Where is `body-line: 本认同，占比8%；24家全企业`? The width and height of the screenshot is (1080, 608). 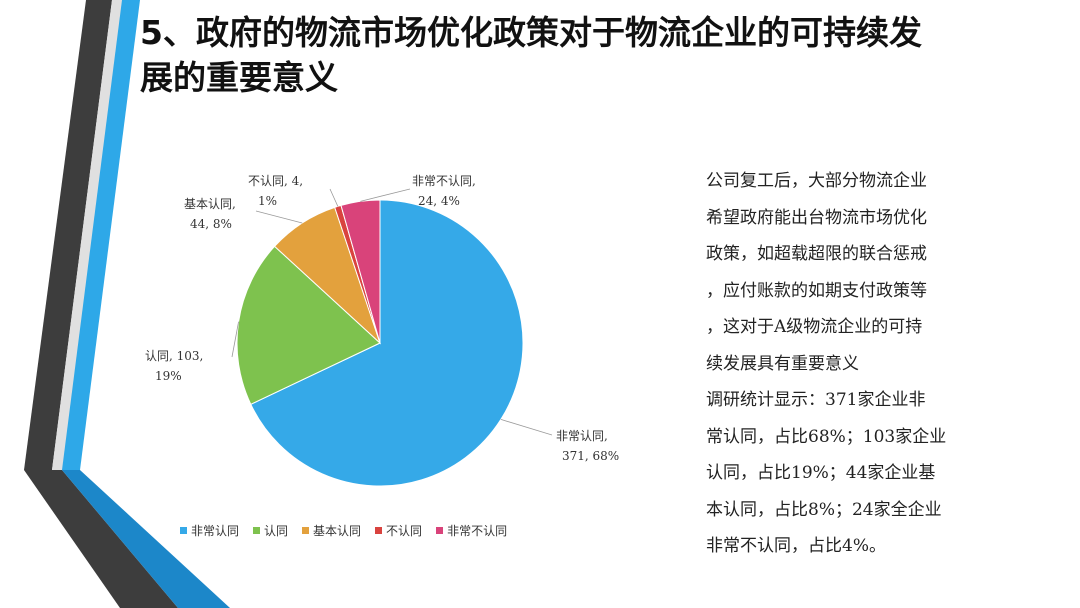
body-line: 本认同，占比8%；24家全企业 is located at coordinates (824, 509).